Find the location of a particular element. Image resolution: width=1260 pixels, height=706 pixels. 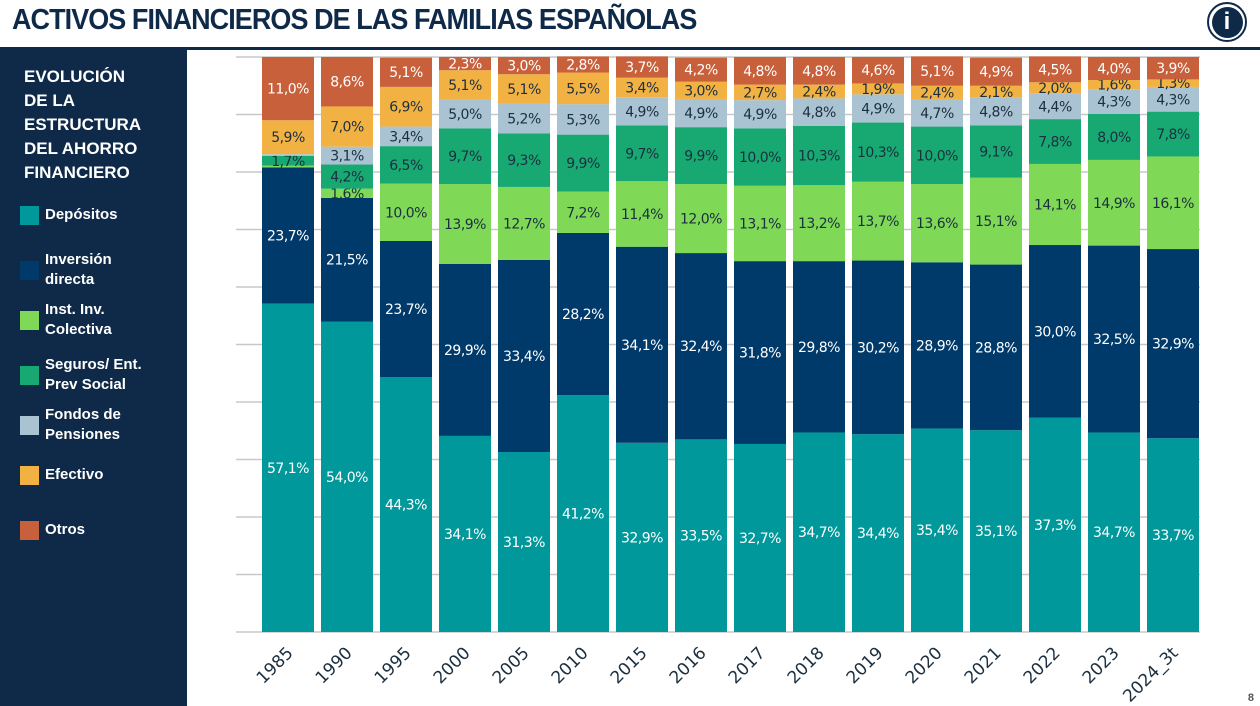

data-label: 28,8% is located at coordinates (996, 348).